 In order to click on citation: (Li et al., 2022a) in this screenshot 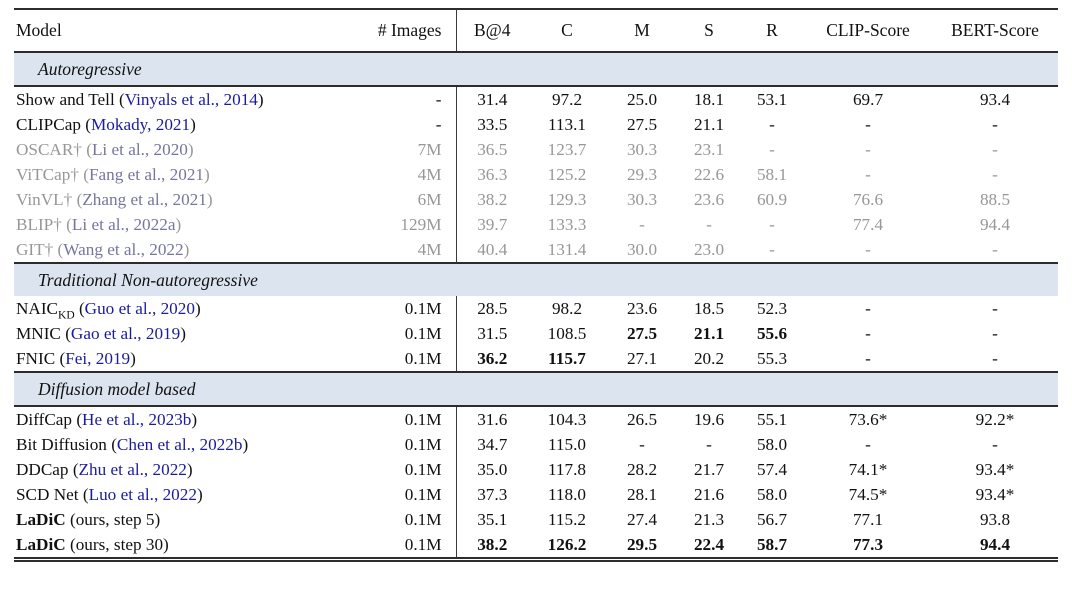, I will do `click(124, 224)`.